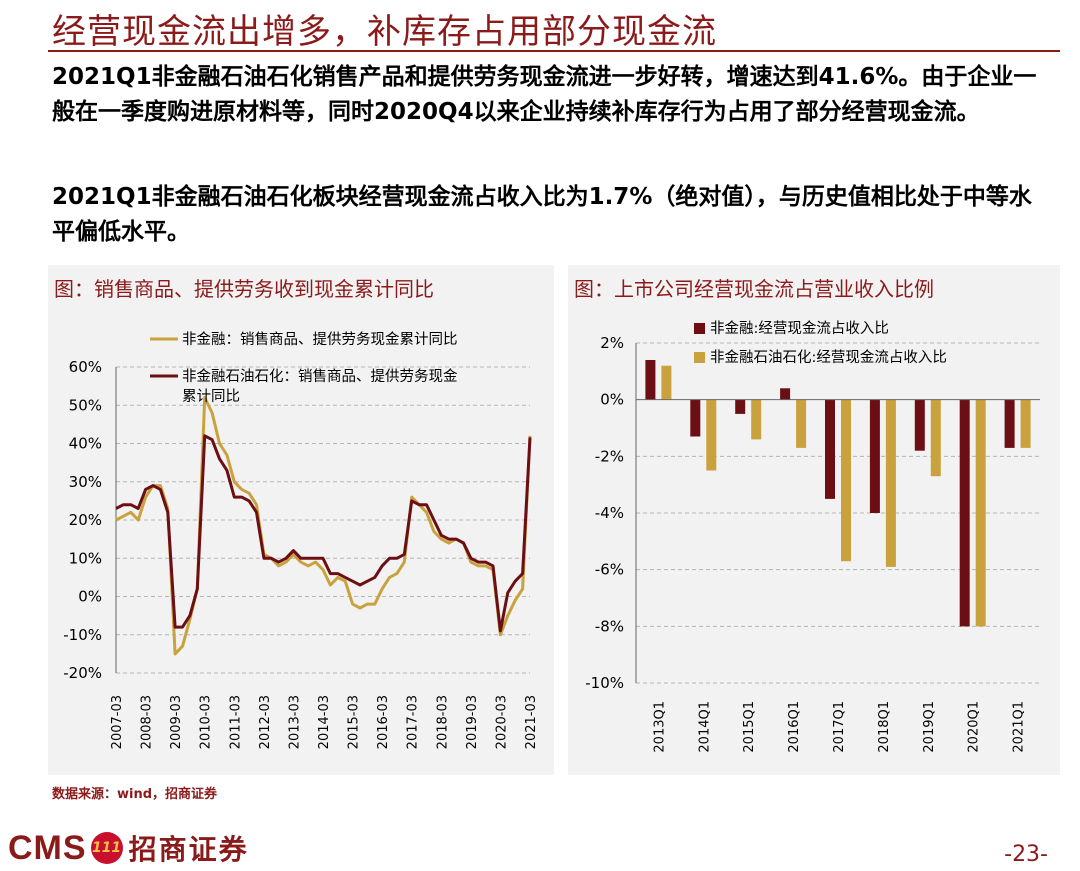 This screenshot has width=1080, height=871. Describe the element at coordinates (711, 435) in the screenshot. I see `bar-2-2014Q1` at that location.